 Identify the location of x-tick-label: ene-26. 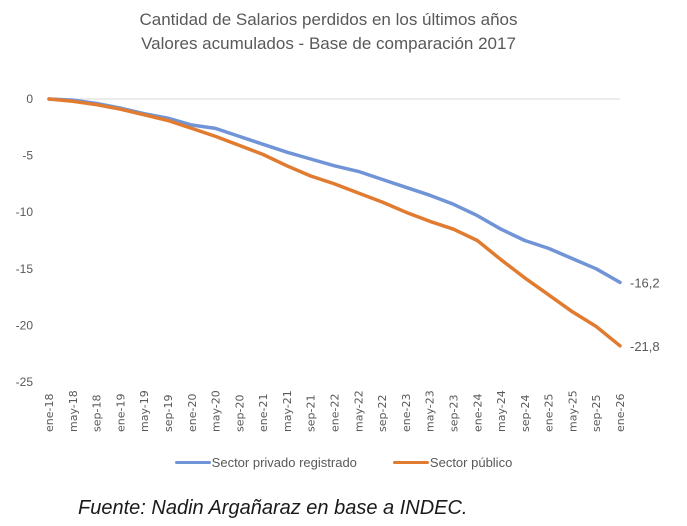
(620, 413).